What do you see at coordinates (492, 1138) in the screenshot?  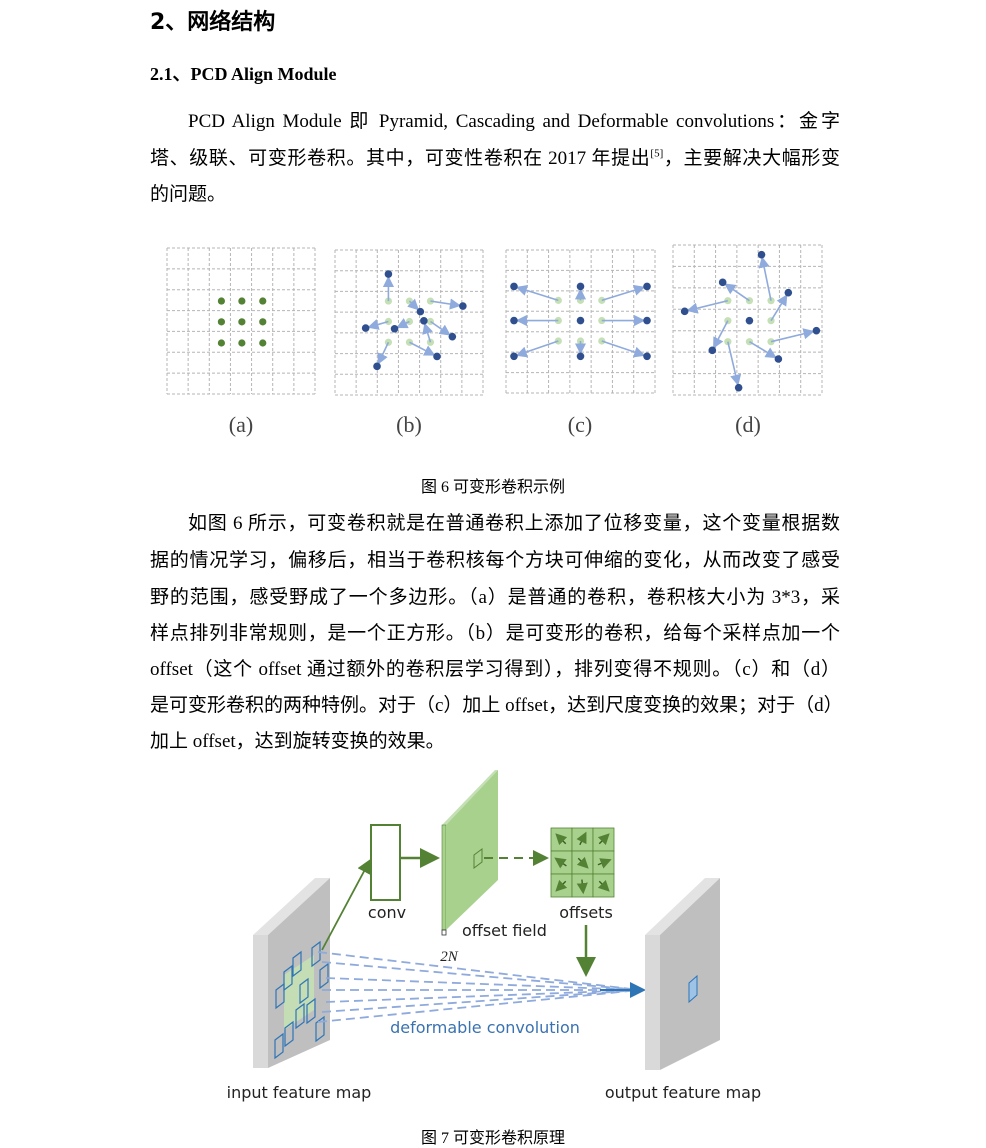 I see `figure-7-caption: 图 7 可变形卷积原理` at bounding box center [492, 1138].